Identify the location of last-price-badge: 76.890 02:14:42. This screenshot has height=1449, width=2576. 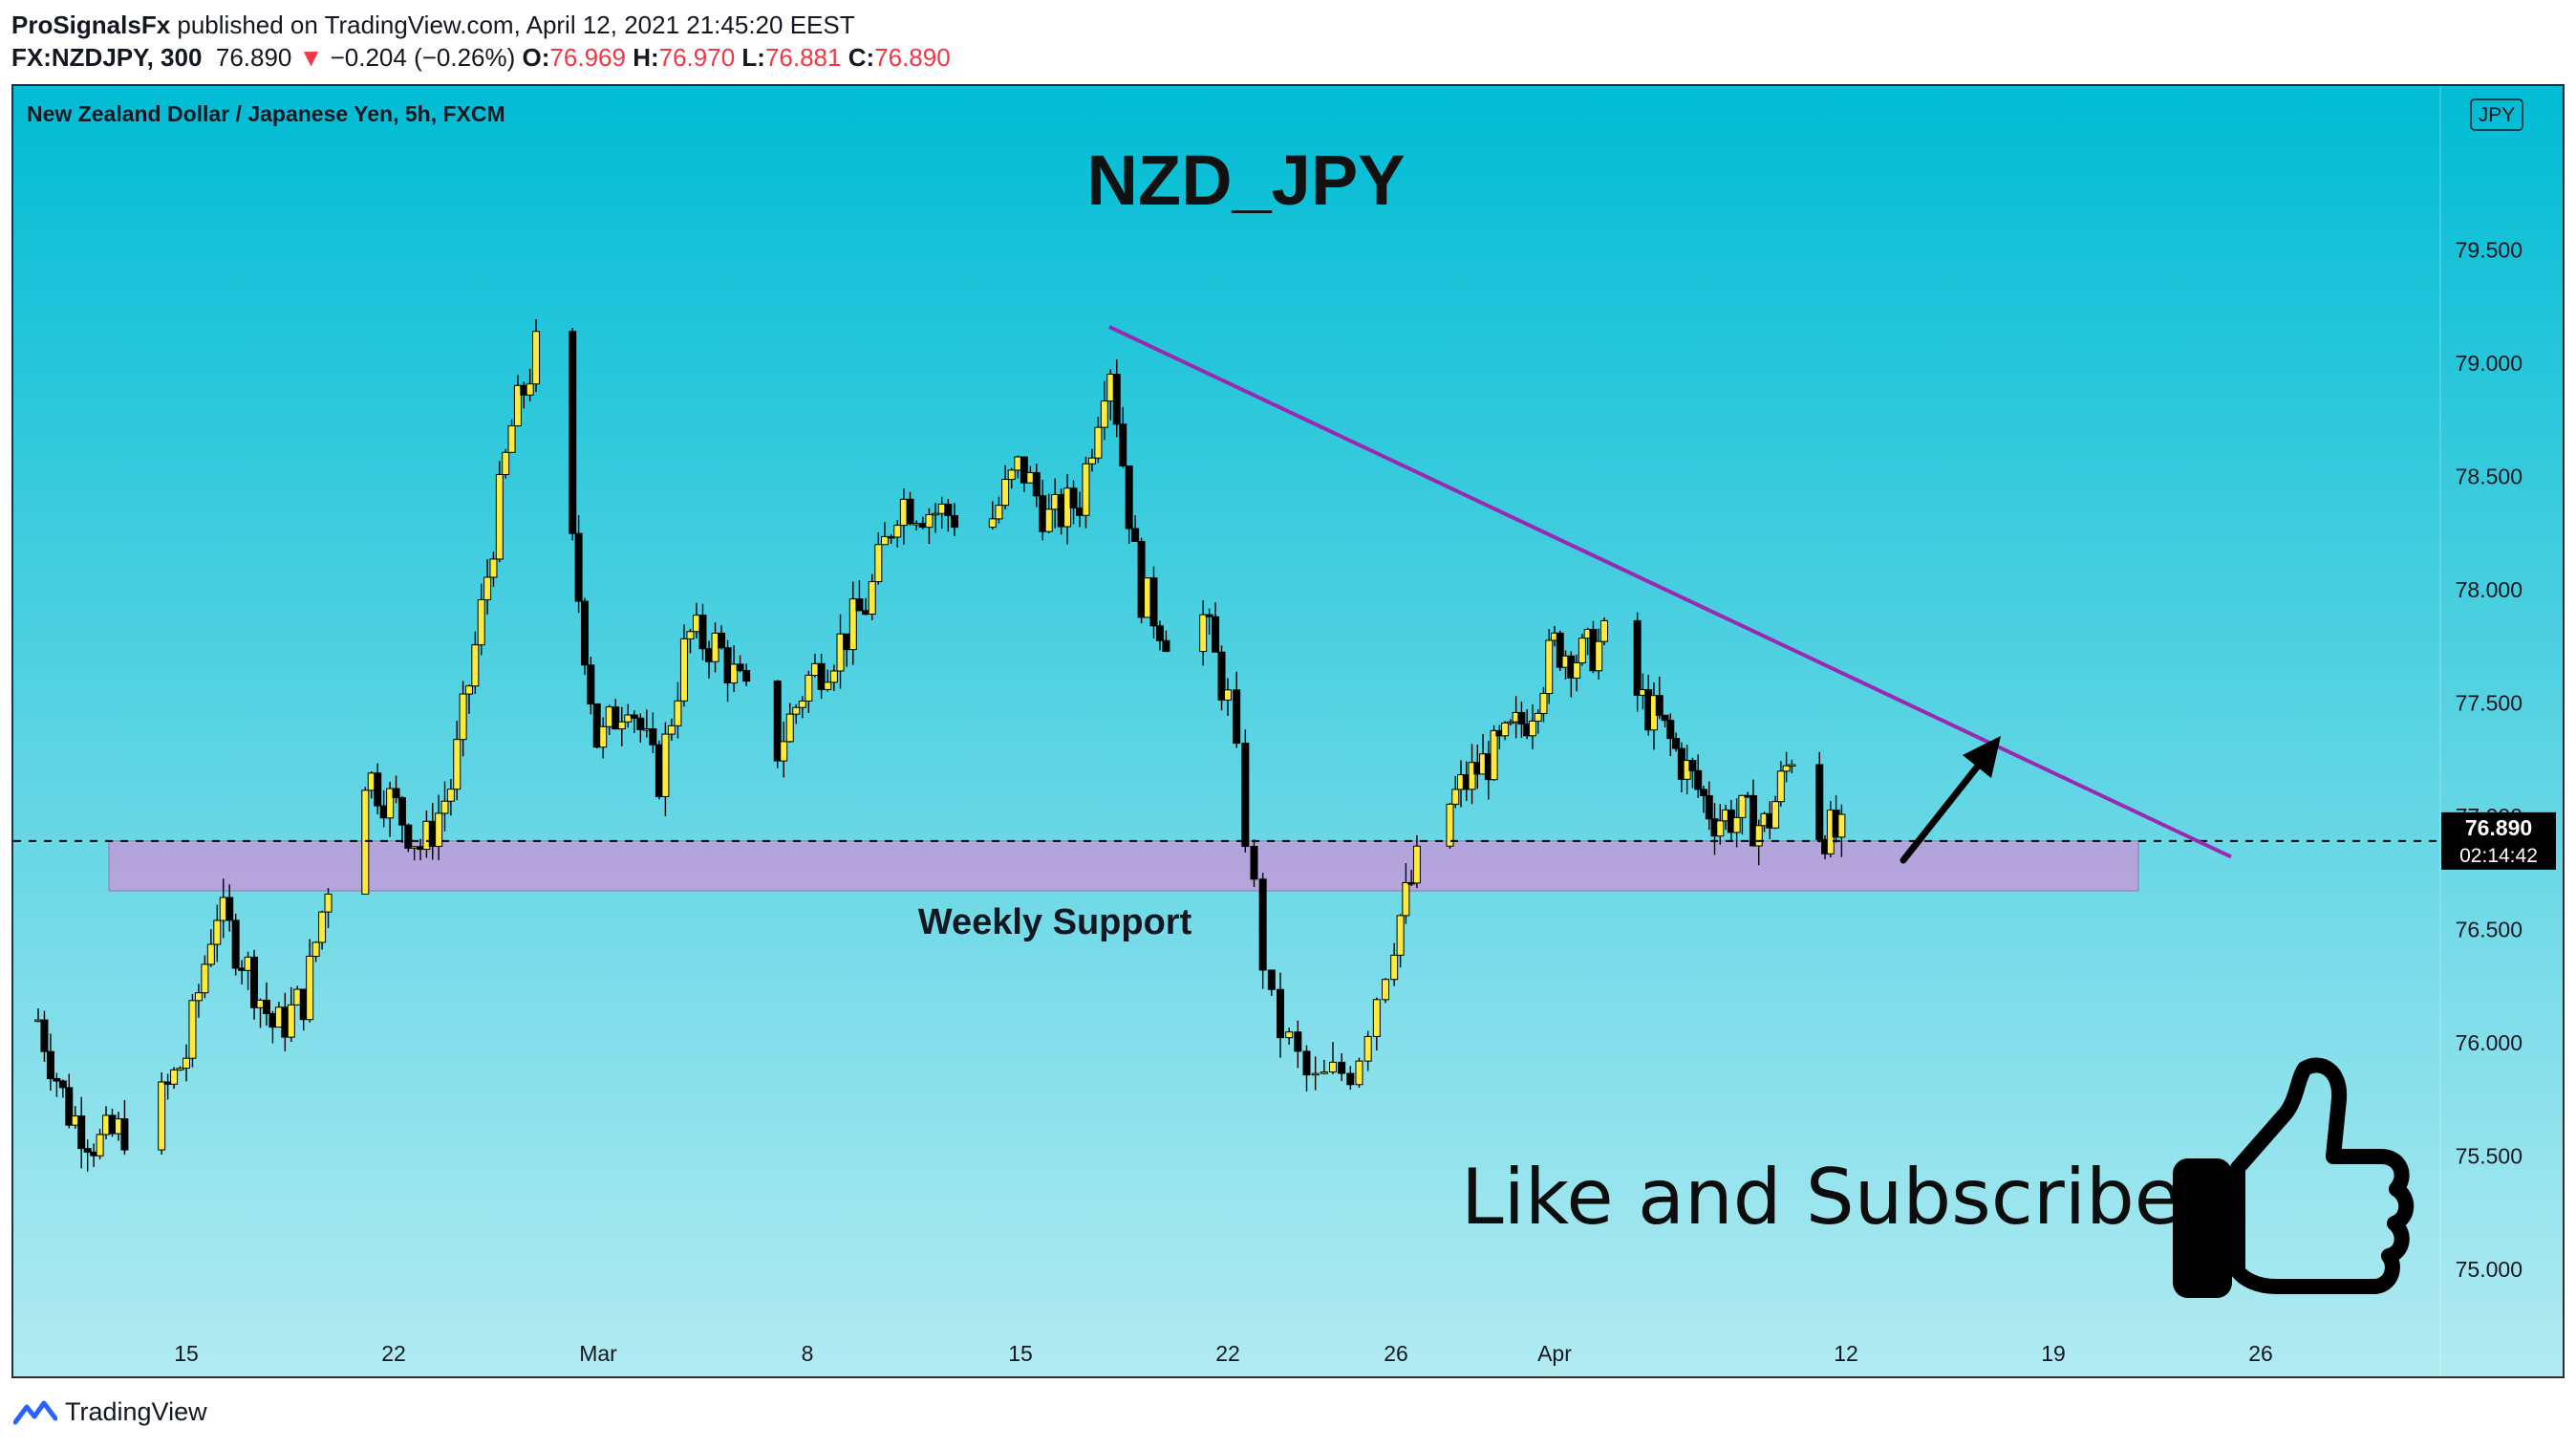
(2498, 840).